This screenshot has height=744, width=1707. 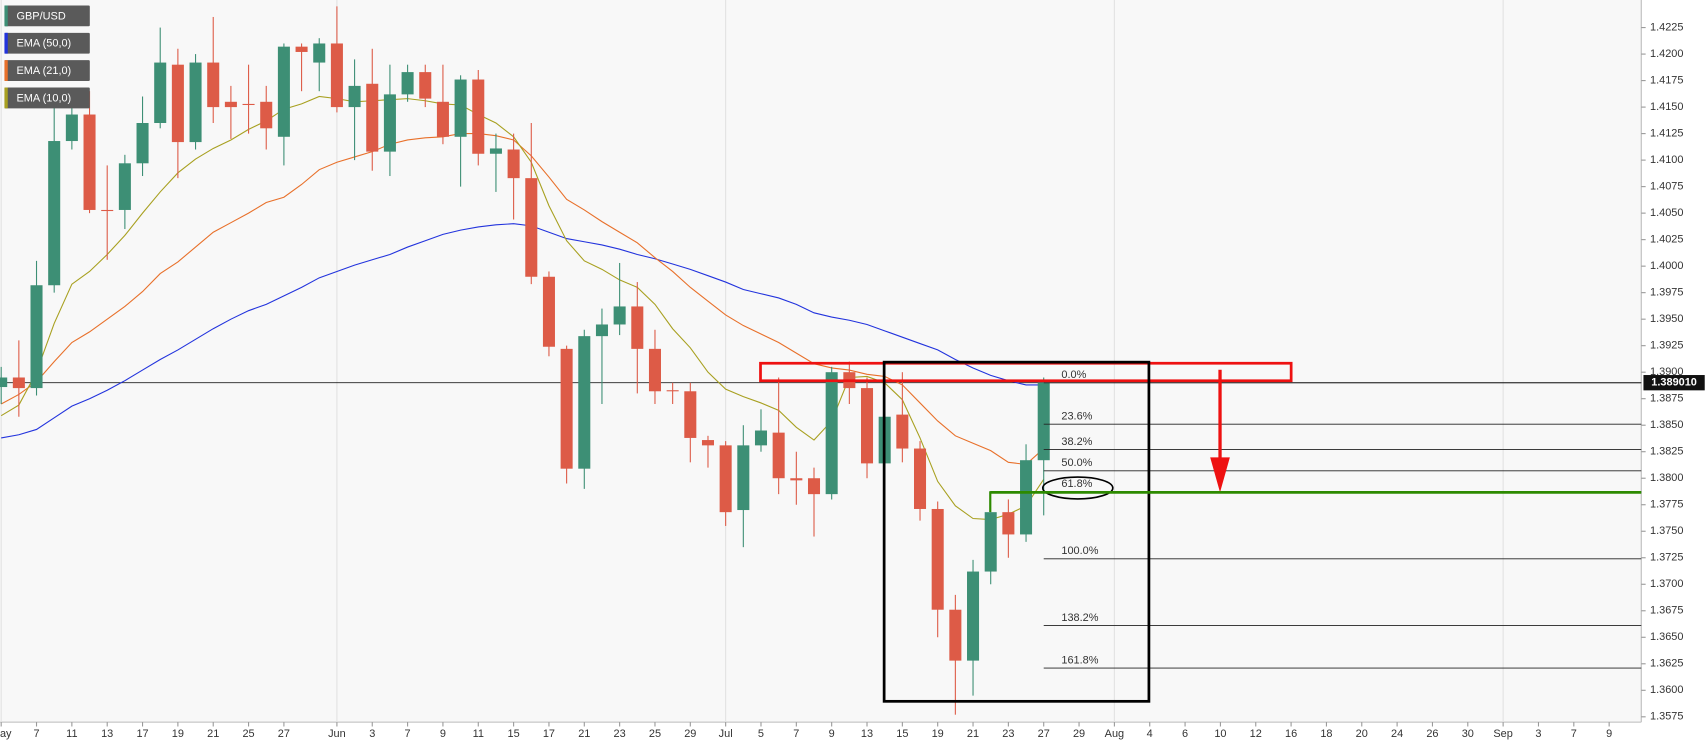 What do you see at coordinates (1220, 734) in the screenshot?
I see `x-tick-label: 10` at bounding box center [1220, 734].